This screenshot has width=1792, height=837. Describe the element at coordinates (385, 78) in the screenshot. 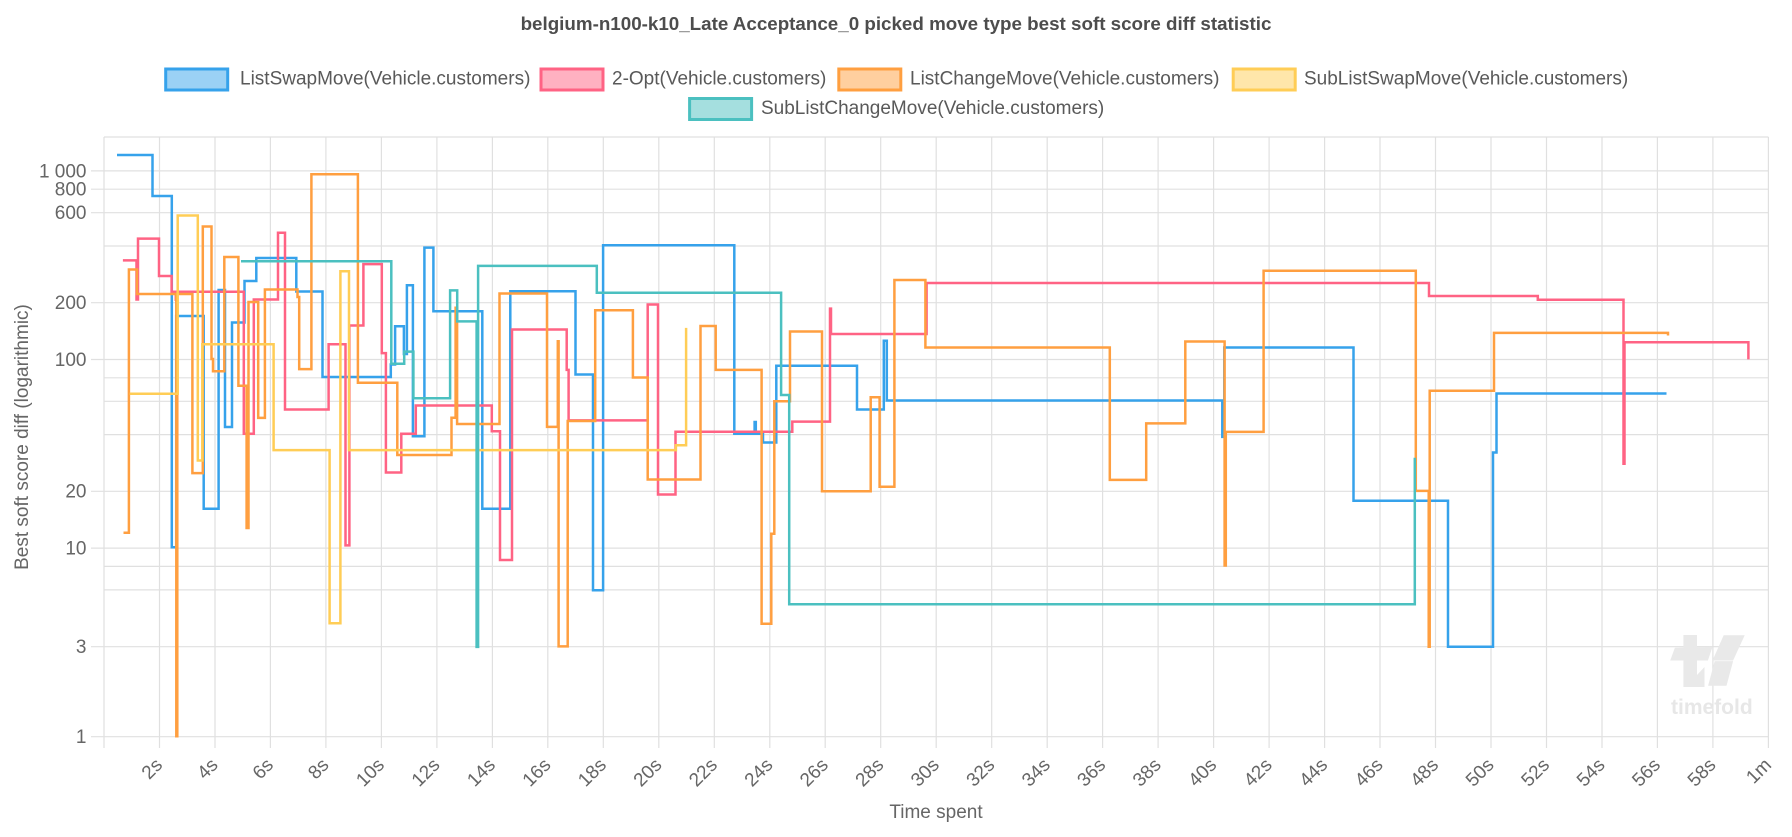

I see `svg-text:ListSwapMove(Vehicle.customers: ListSwapMove(Vehicle.customers)` at that location.